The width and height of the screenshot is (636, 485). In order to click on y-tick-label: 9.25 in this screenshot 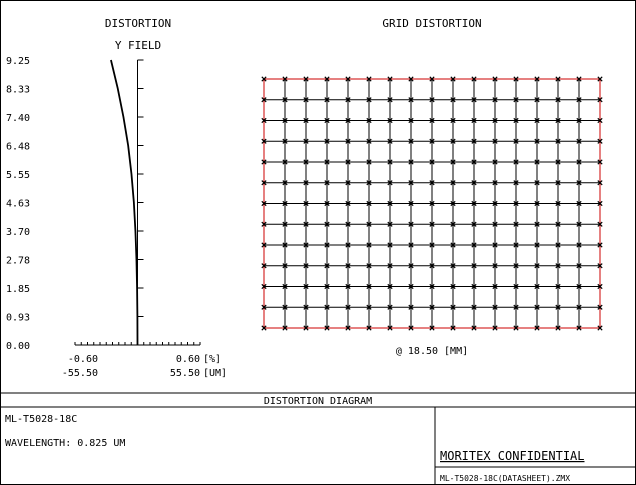, I will do `click(18, 61)`.